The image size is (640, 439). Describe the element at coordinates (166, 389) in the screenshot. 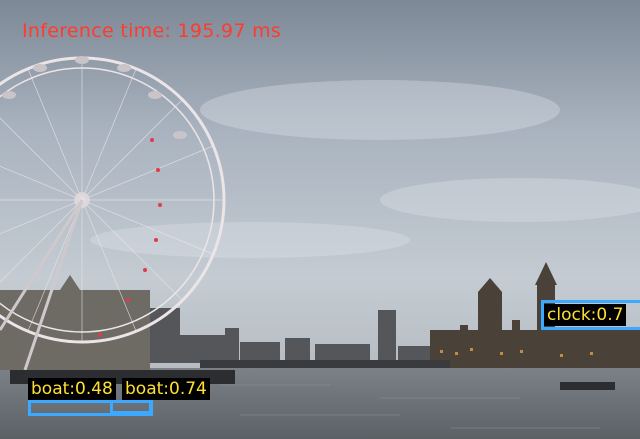

I see `detection-label-boat-2: boat:0.74` at that location.